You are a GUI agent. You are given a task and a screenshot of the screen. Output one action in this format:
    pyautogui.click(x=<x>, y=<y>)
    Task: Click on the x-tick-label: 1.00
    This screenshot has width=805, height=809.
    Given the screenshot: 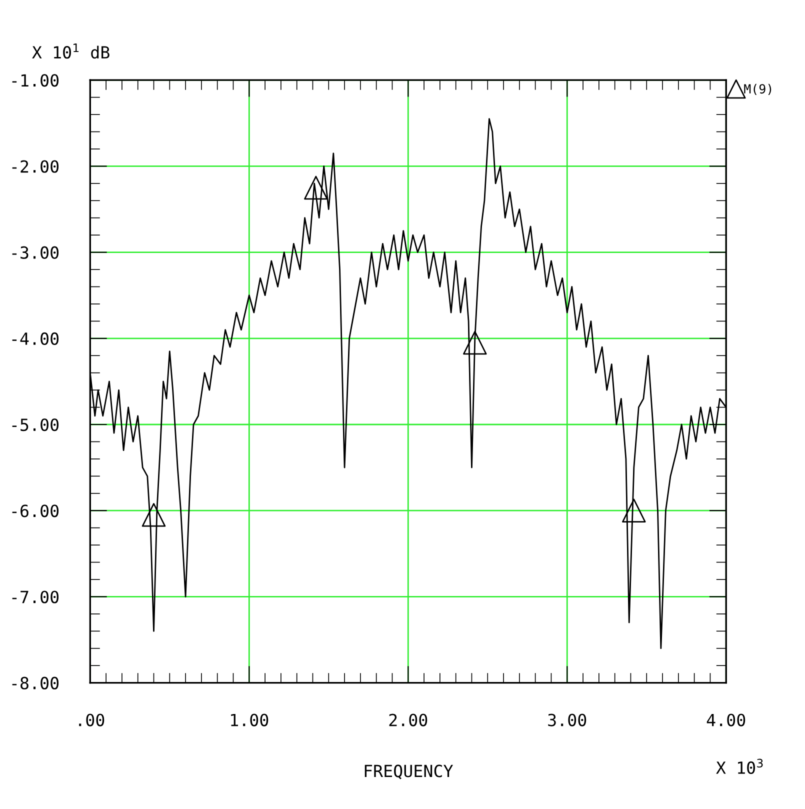 What is the action you would take?
    pyautogui.click(x=249, y=720)
    